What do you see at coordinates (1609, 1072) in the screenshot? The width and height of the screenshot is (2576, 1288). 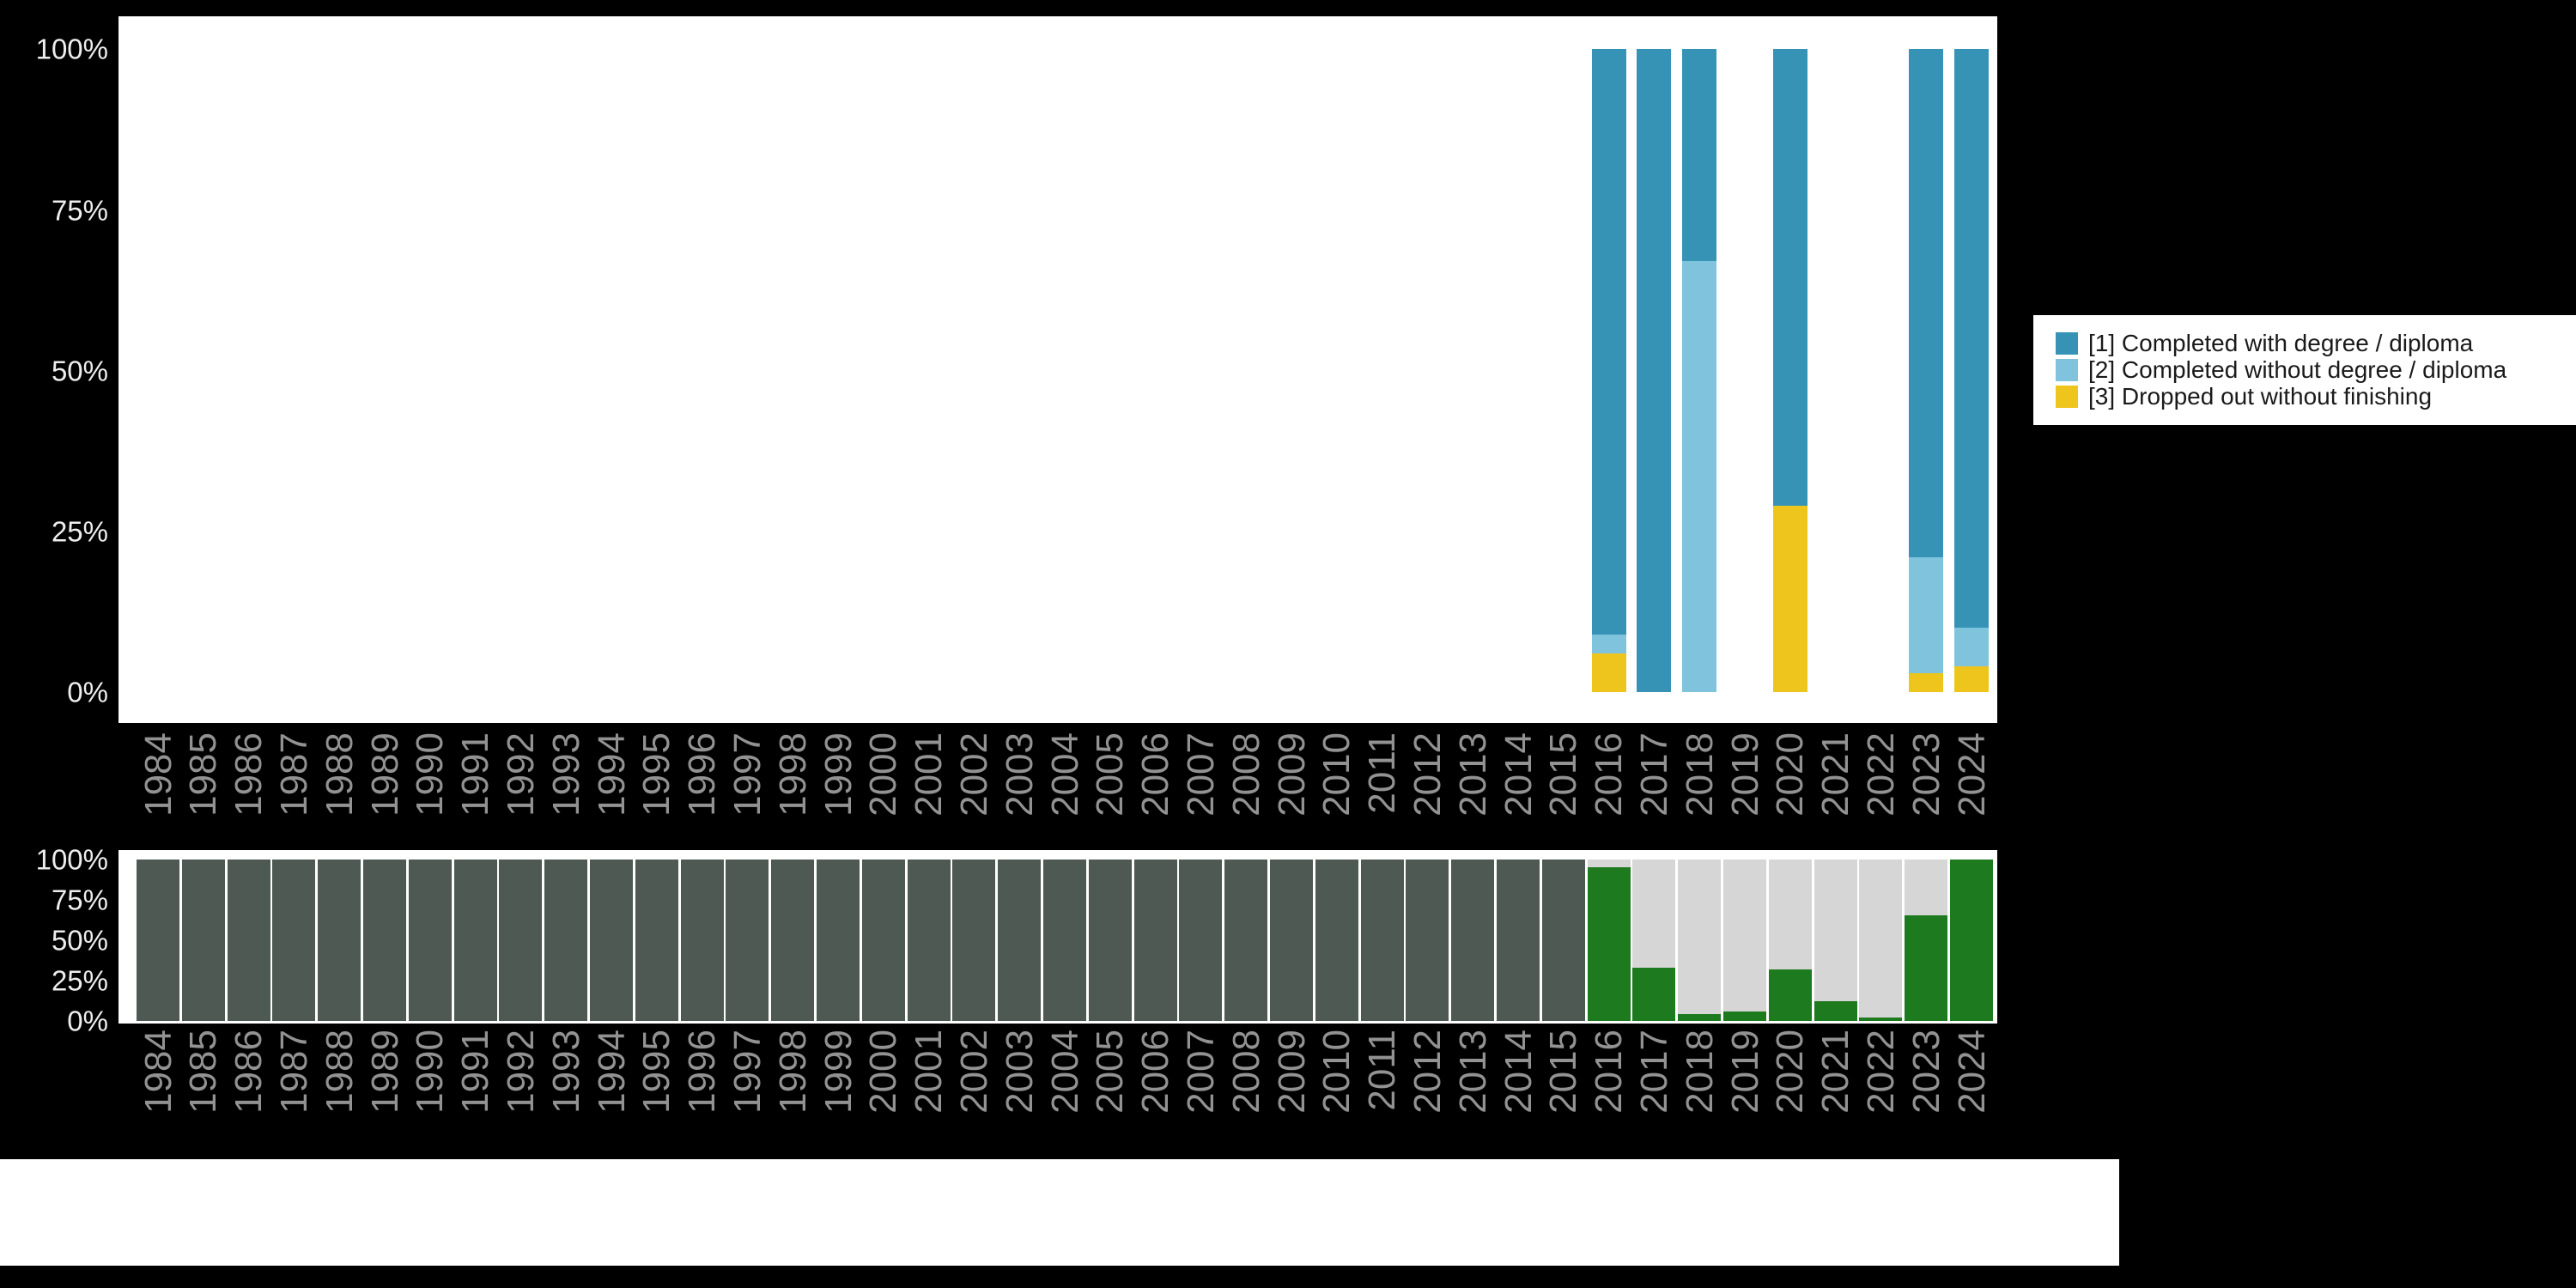 I see `x-axis-year-label: 2016` at bounding box center [1609, 1072].